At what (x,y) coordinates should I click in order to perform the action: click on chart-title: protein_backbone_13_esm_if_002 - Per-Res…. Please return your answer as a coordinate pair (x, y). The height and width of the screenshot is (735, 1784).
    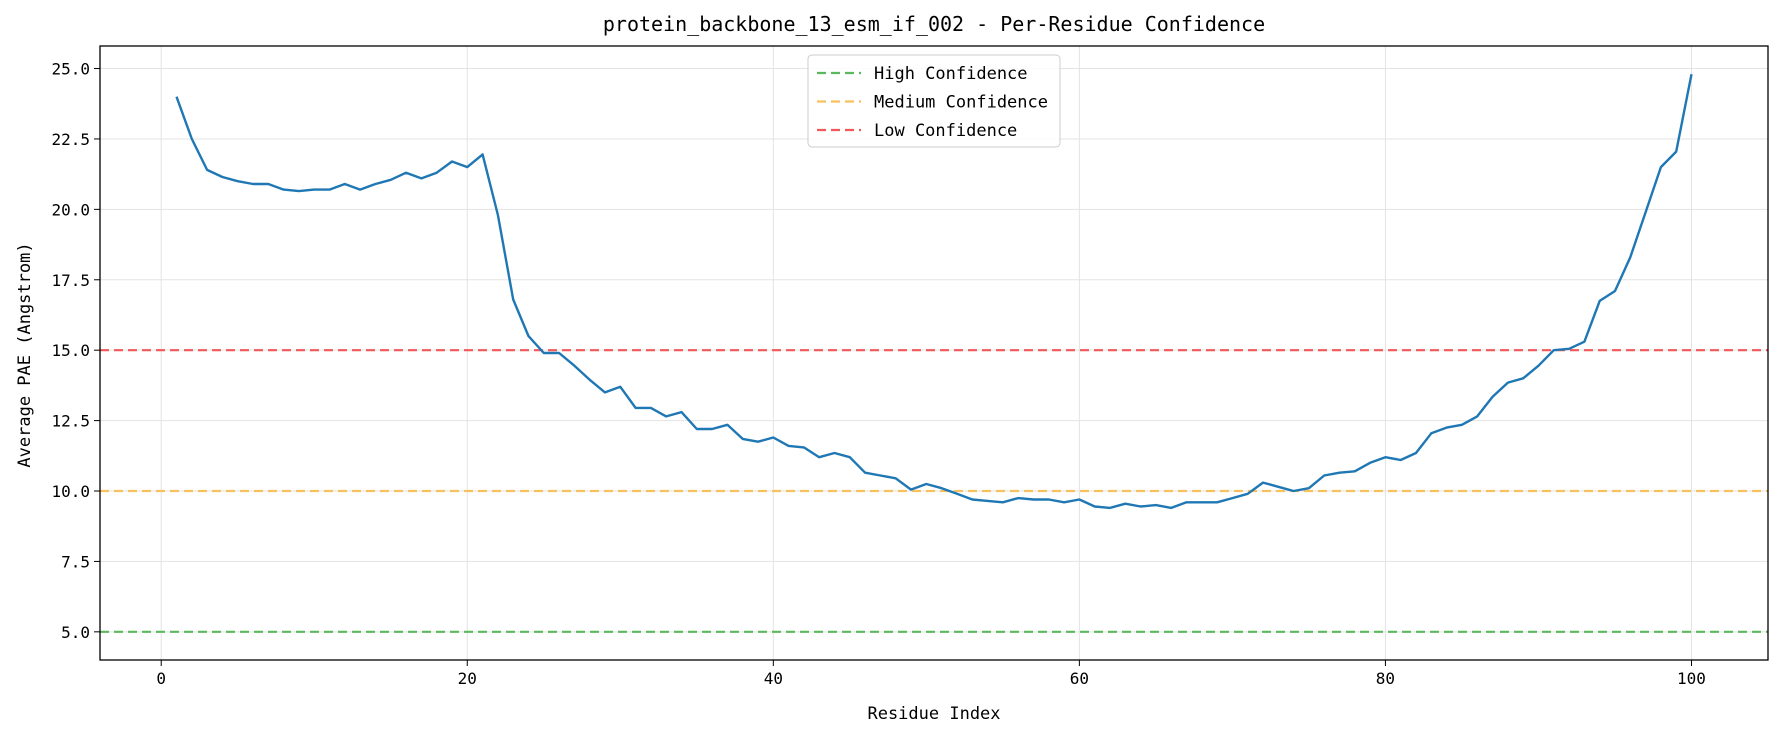
    Looking at the image, I should click on (934, 24).